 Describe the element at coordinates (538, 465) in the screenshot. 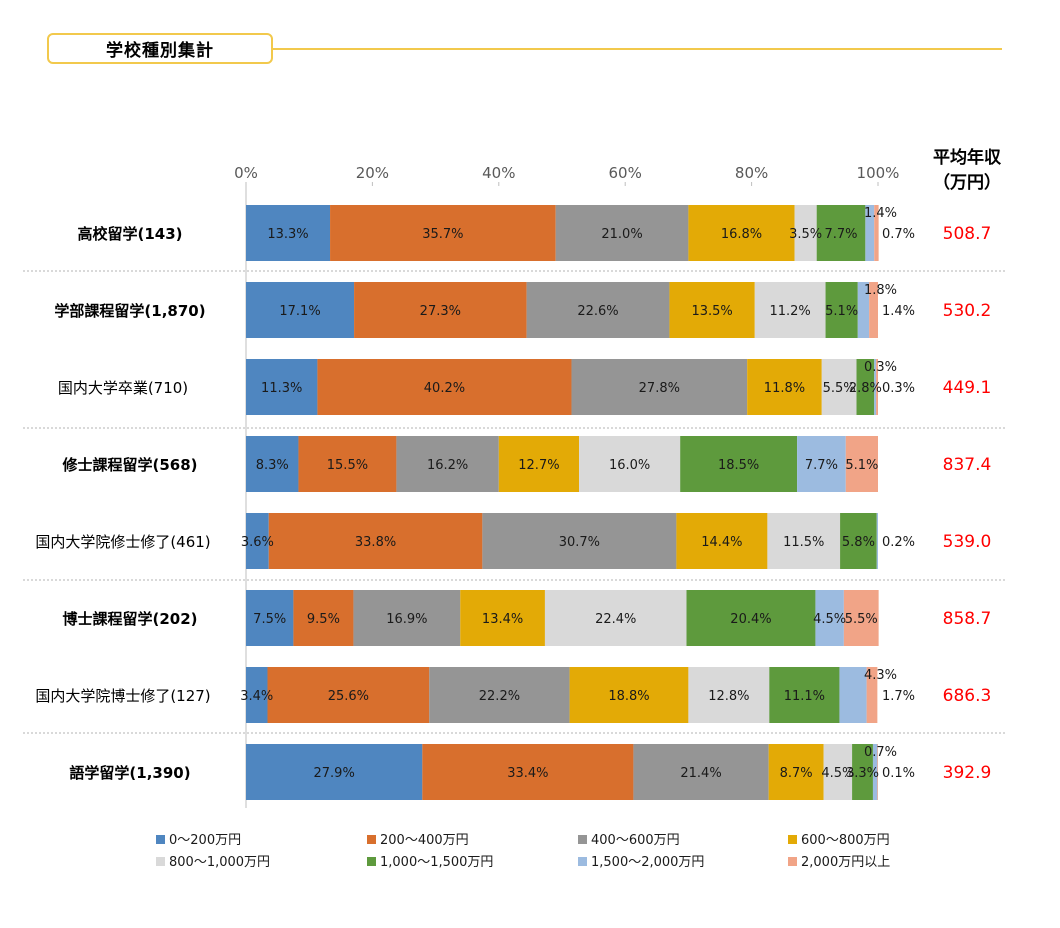

I see `data-label: 12.7%` at that location.